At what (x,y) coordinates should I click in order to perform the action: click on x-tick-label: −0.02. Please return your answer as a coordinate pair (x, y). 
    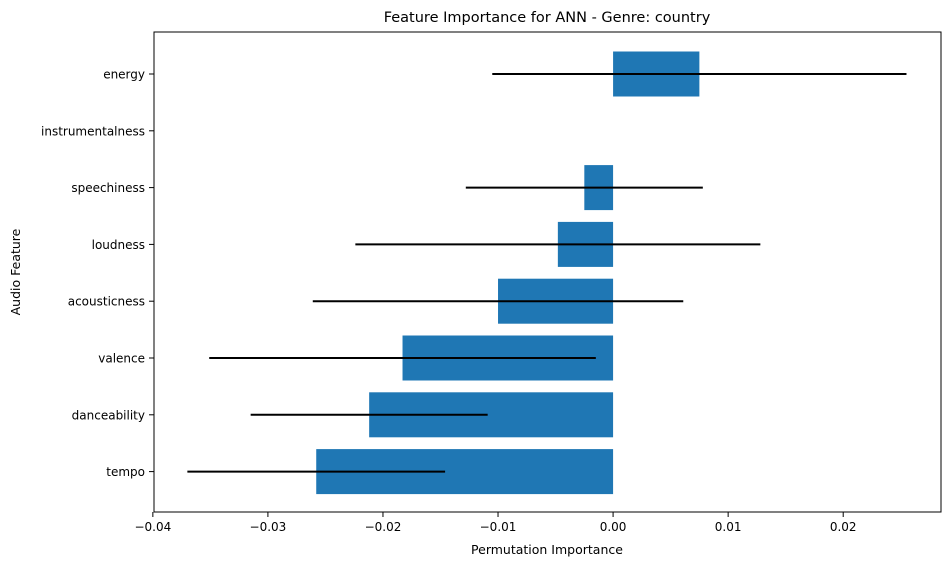
    Looking at the image, I should click on (383, 527).